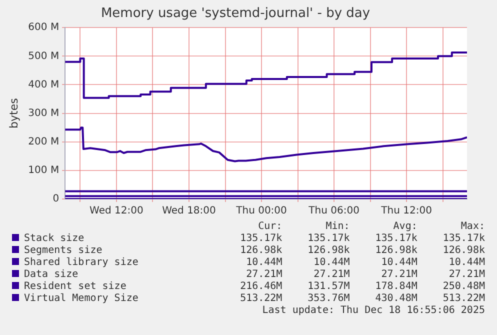 The image size is (497, 335). What do you see at coordinates (44, 28) in the screenshot?
I see `y-tick-label: 600 M` at bounding box center [44, 28].